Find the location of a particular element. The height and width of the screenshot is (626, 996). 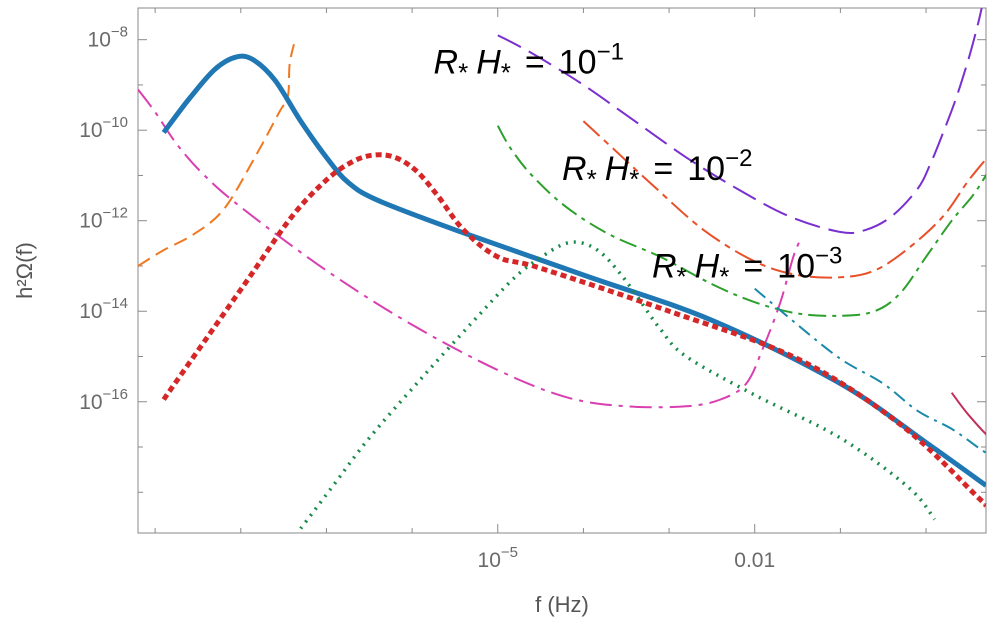

y-axis-title: h²Ω(f) is located at coordinates (24, 270).